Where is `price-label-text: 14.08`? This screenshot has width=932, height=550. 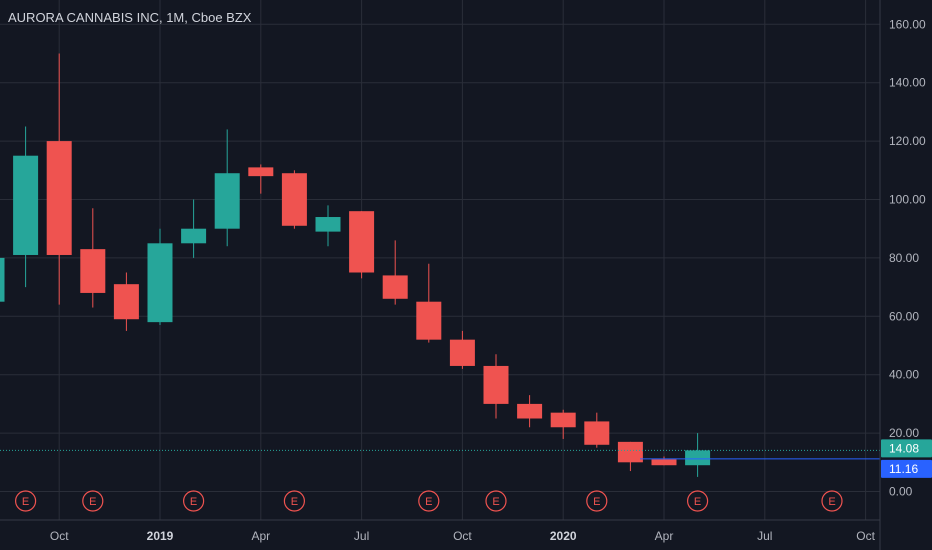
price-label-text: 14.08 is located at coordinates (904, 448).